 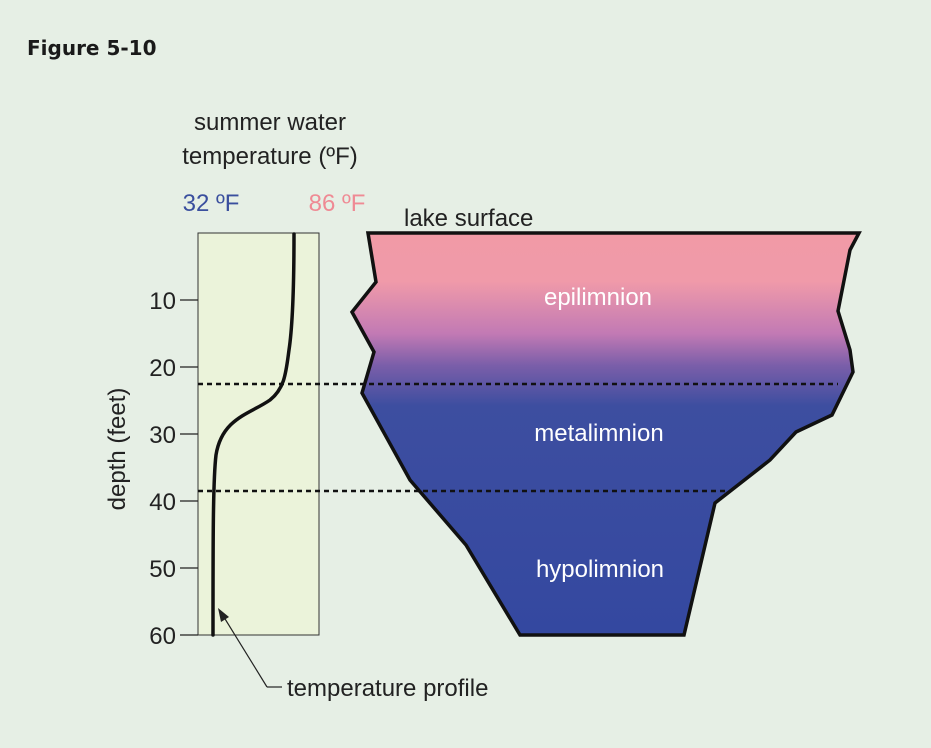 I want to click on profile-pointer-arrowhead, so click(x=223, y=615).